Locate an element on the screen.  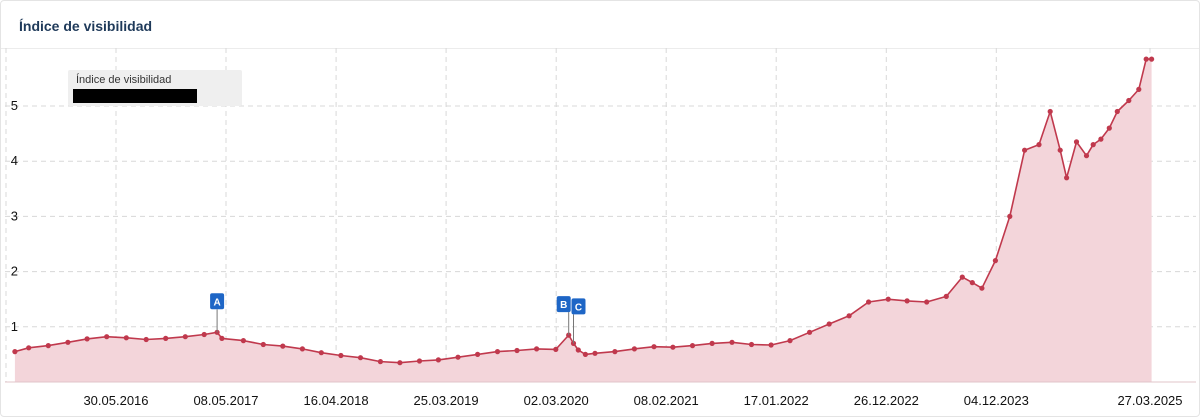
y-tick-label: 2 is located at coordinates (14, 271).